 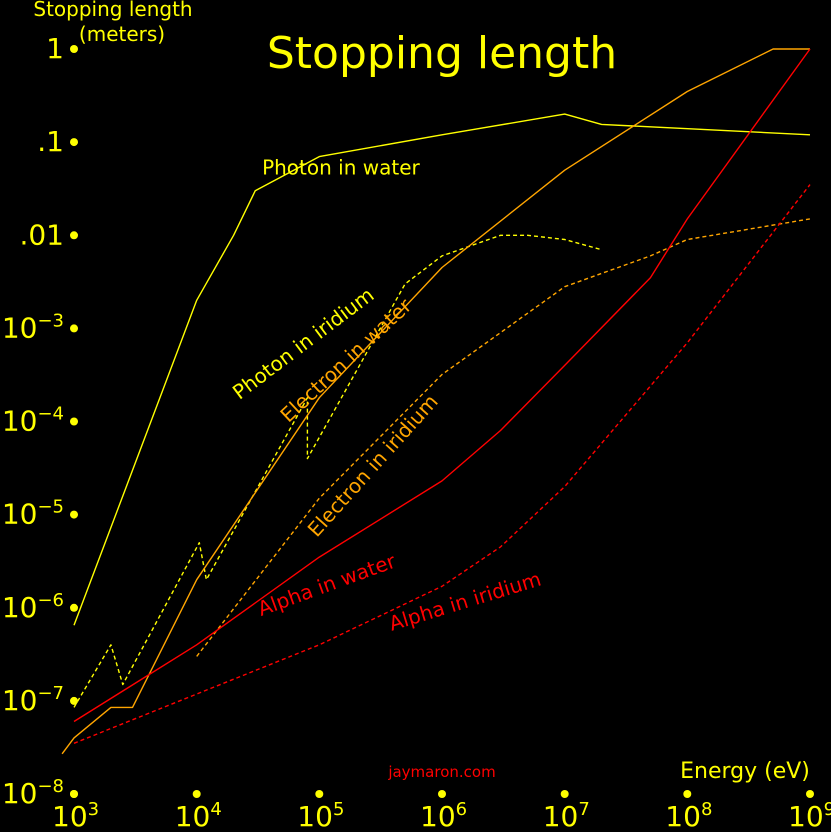 What do you see at coordinates (566, 815) in the screenshot?
I see `x-tick-label: 107` at bounding box center [566, 815].